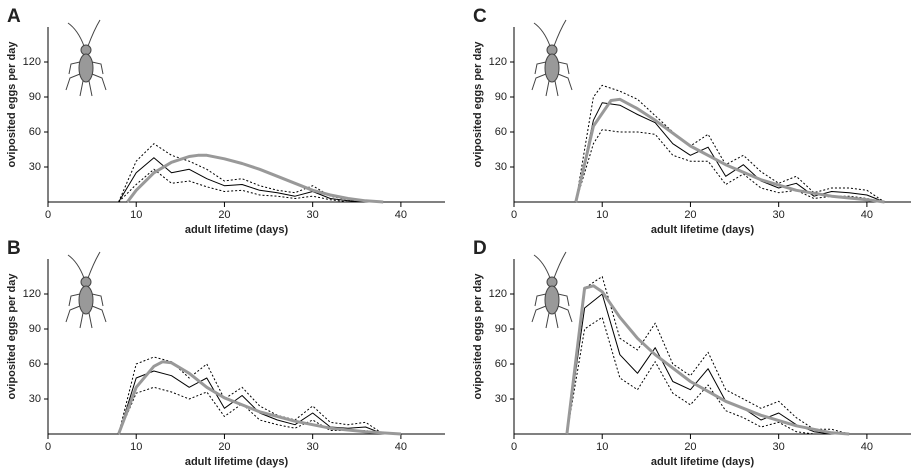 This screenshot has width=917, height=471. What do you see at coordinates (480, 16) in the screenshot?
I see `panel-label: C` at bounding box center [480, 16].